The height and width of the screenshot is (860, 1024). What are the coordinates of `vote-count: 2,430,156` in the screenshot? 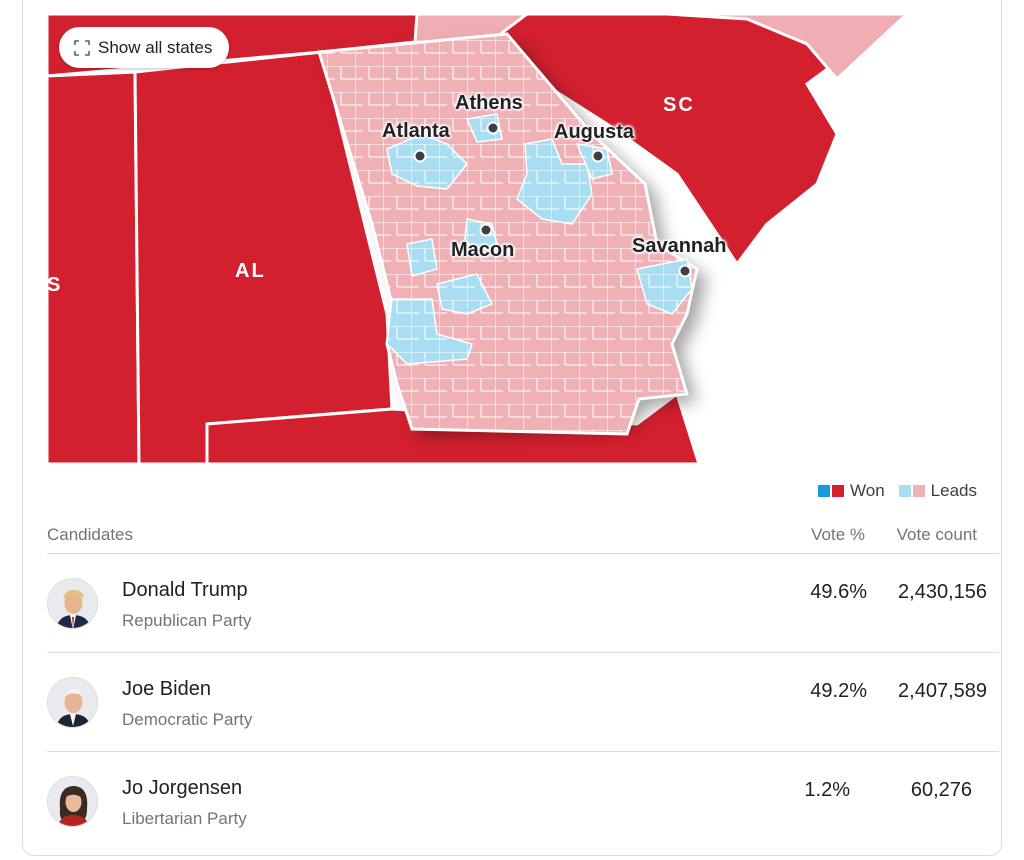 It's located at (942, 592).